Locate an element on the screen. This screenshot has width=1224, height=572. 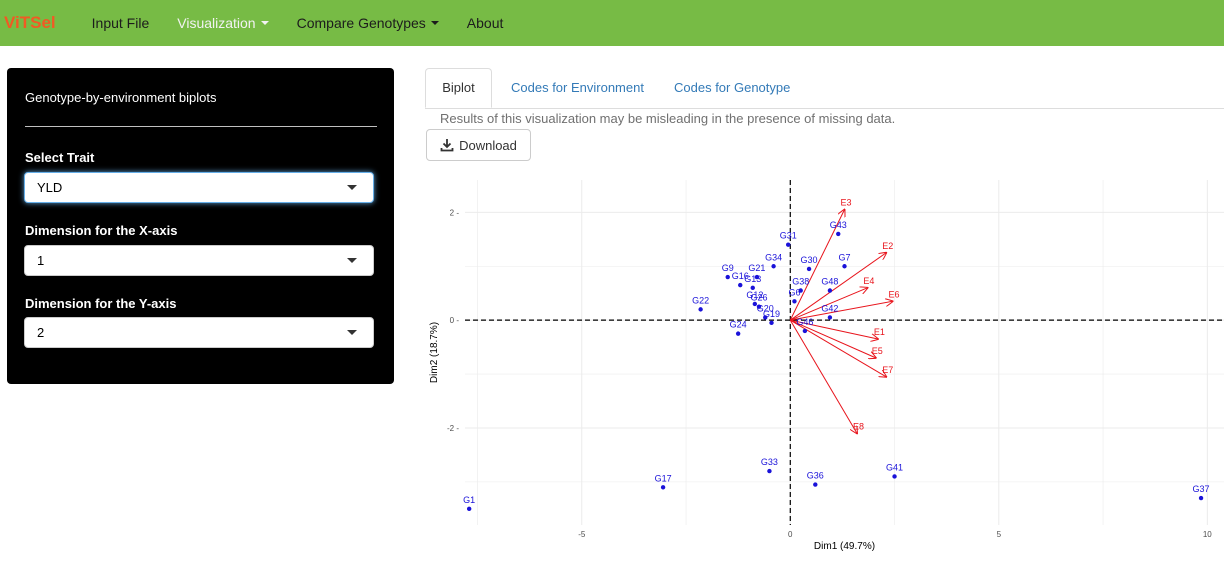
genotype-point-g6 is located at coordinates (794, 301).